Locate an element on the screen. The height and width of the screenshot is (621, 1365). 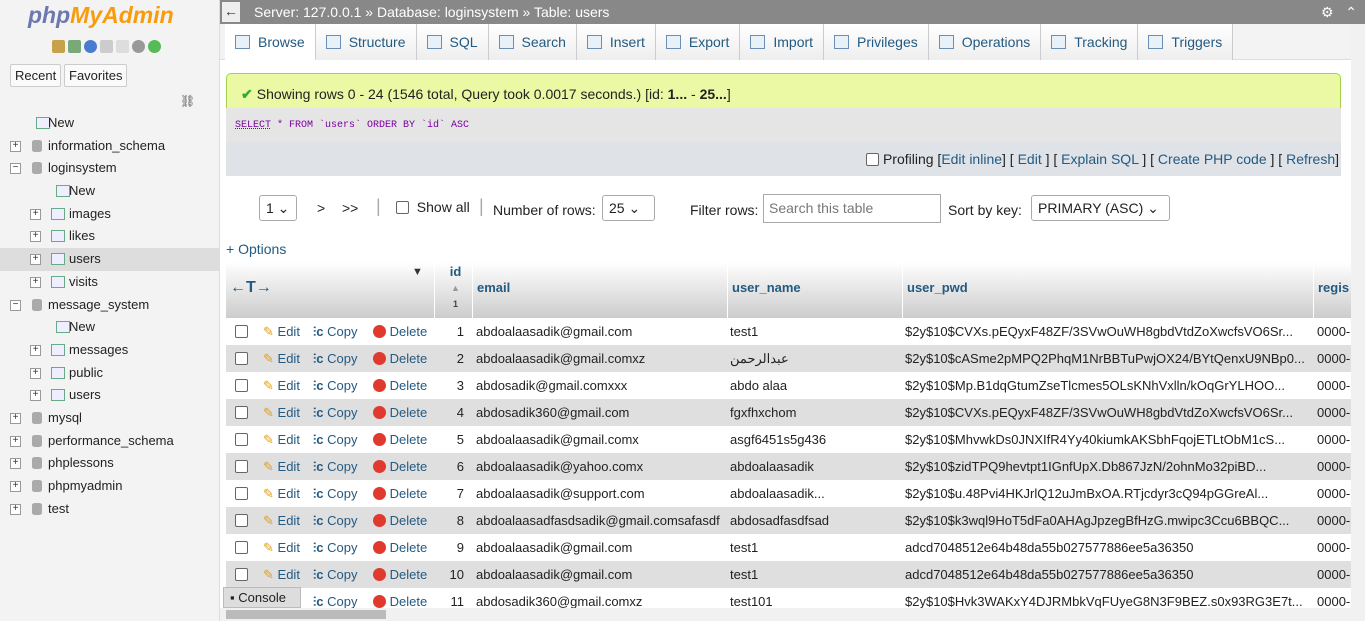
page-select: 1 ⌄ is located at coordinates (278, 208).